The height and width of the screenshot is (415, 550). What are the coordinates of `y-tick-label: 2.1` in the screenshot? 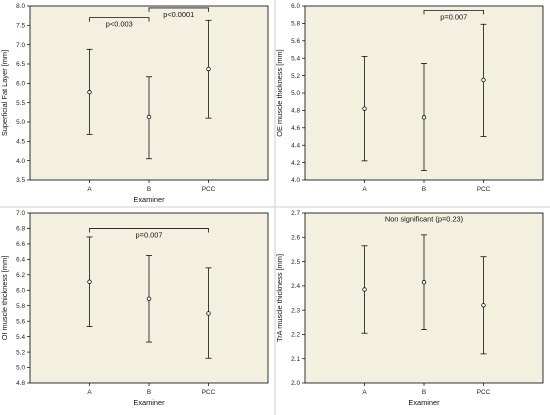 It's located at (295, 359).